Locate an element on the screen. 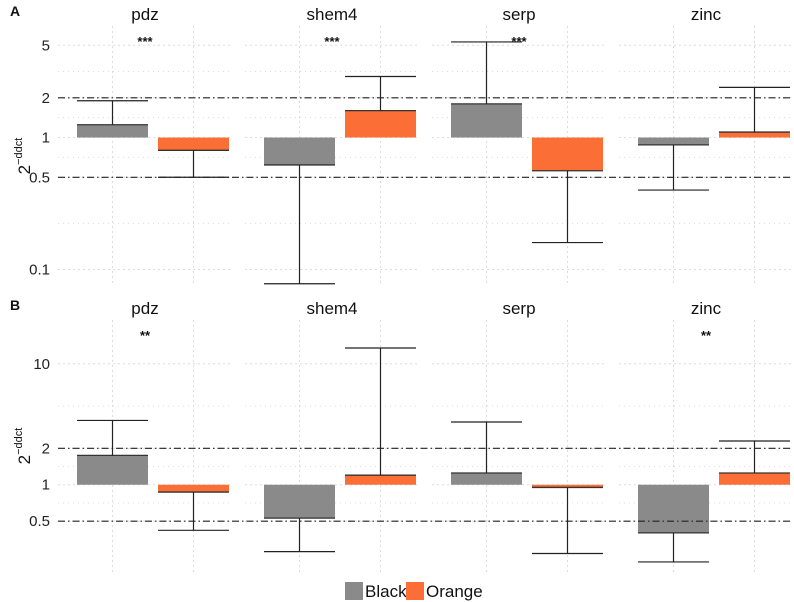 The width and height of the screenshot is (794, 602). legend-swatch-orange is located at coordinates (415, 591).